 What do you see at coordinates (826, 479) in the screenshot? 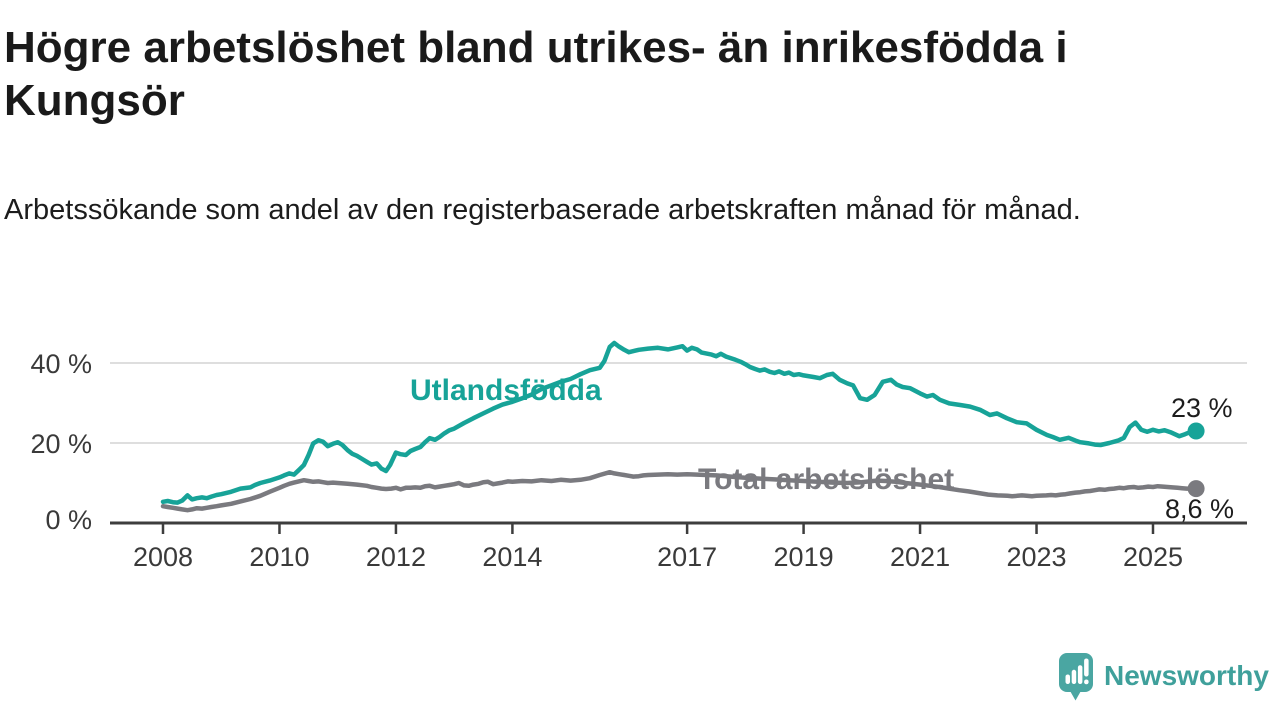
I see `series-label-total: Total arbetslöshet` at bounding box center [826, 479].